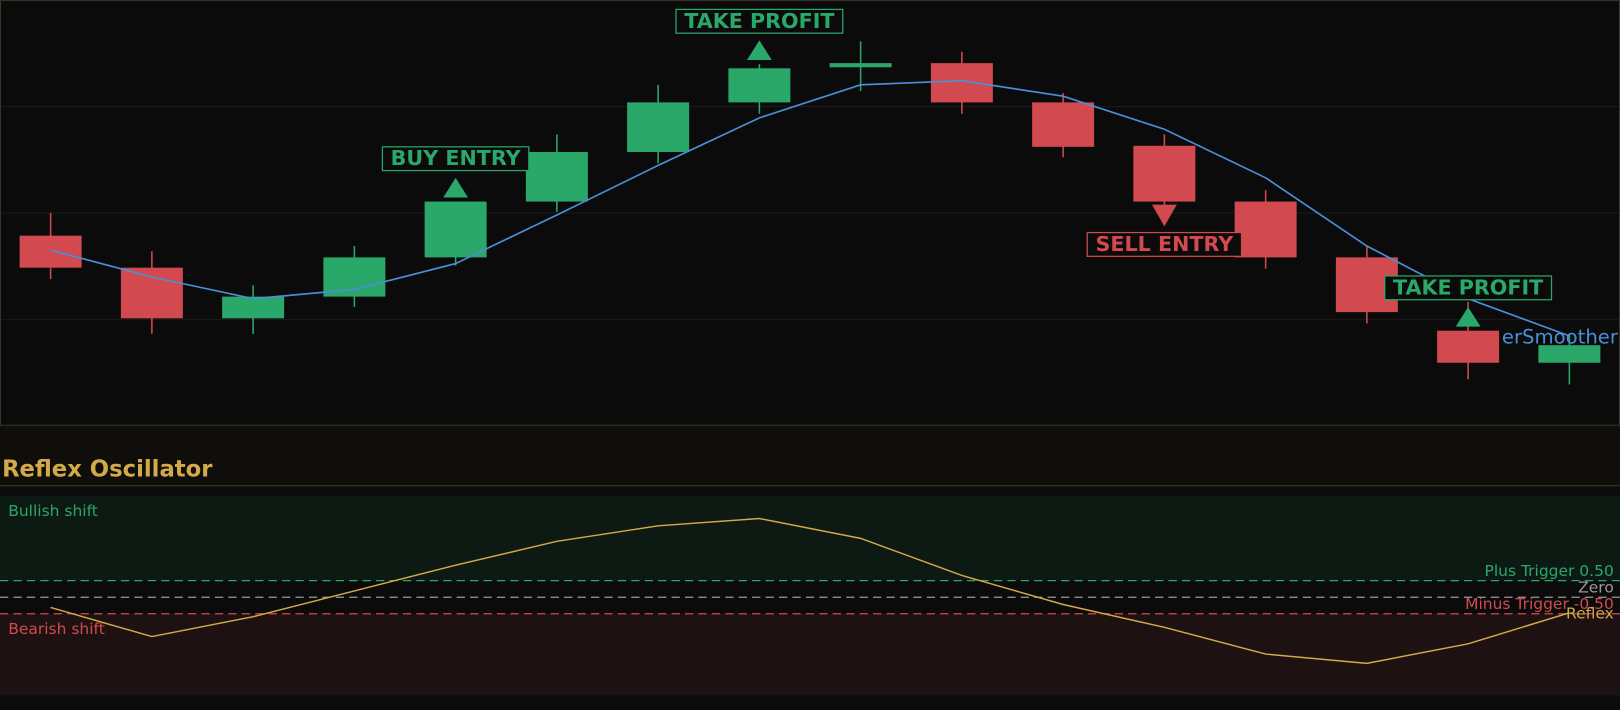 This screenshot has height=710, width=1620. Describe the element at coordinates (1596, 587) in the screenshot. I see `level-label: Zero` at that location.